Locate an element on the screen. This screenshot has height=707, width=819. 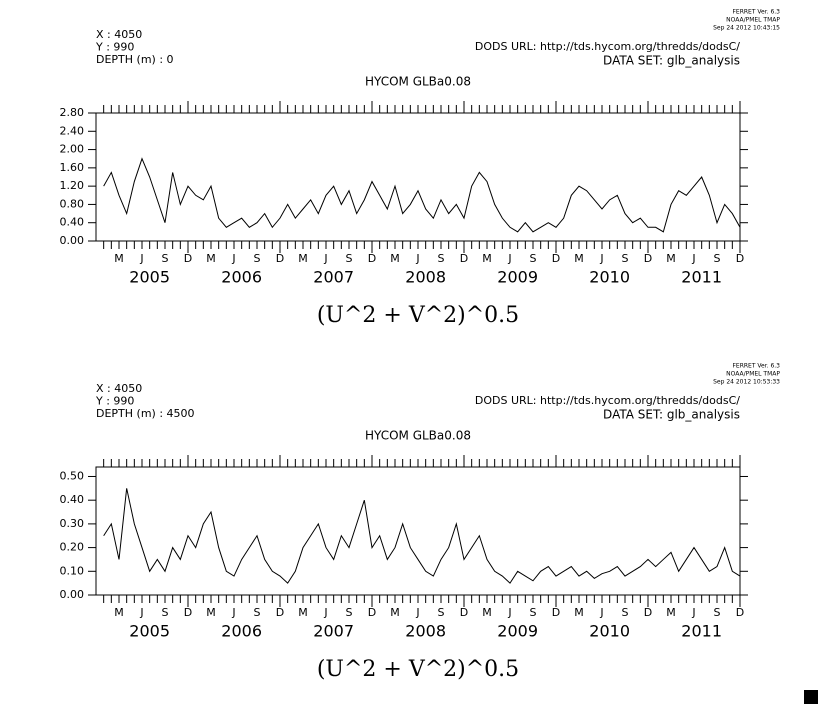
stamp: Sep 24 2012 10:43:15 is located at coordinates (746, 28).